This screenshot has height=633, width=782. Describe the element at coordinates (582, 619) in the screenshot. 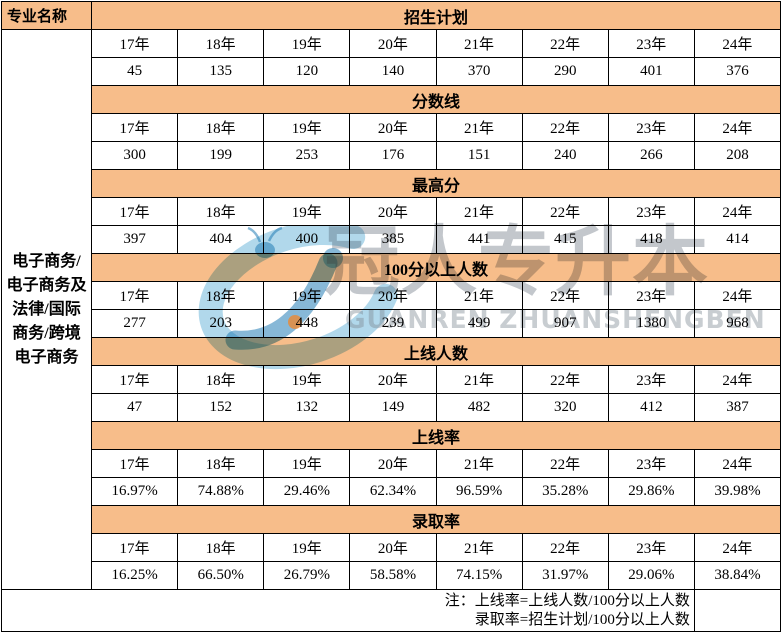

I see `note-line: 录取率=招生计划/100分以上人数` at that location.